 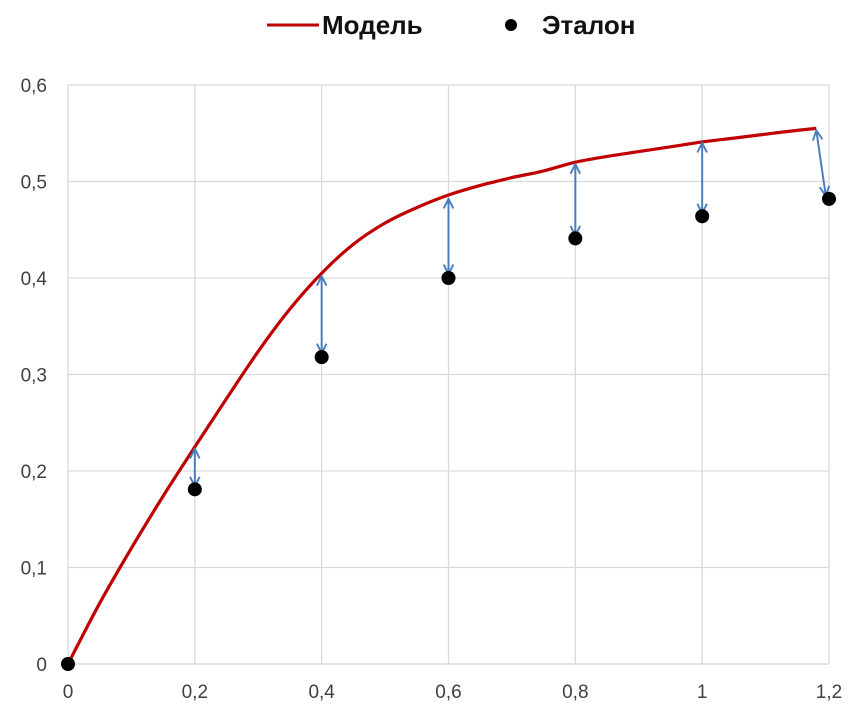 I want to click on legend-marker-reference, so click(x=511, y=25).